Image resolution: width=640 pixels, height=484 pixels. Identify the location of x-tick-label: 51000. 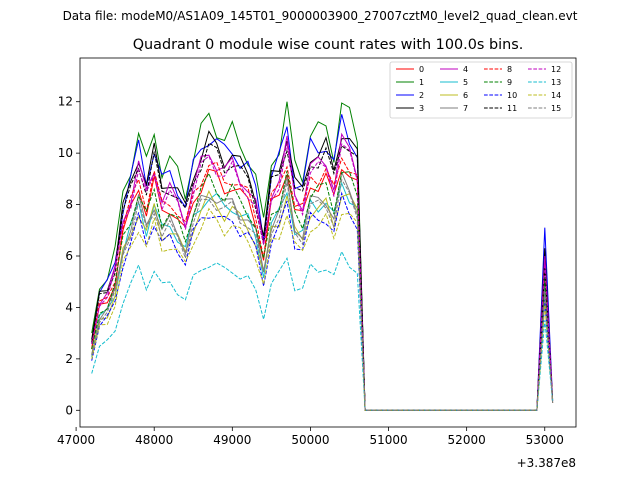
(388, 440).